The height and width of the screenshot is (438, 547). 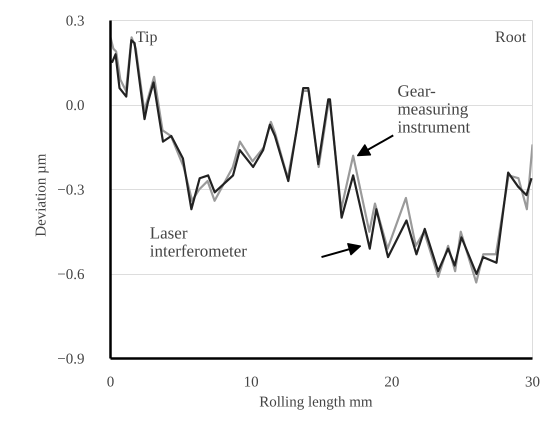 I want to click on y-tick-label: −0.6, so click(x=71, y=275).